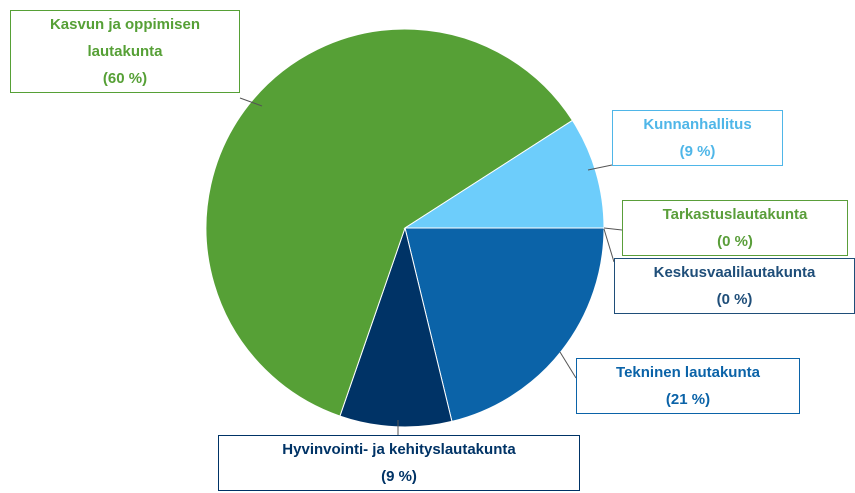 Image resolution: width=855 pixels, height=493 pixels. I want to click on slice-label: Hyvinvointi- ja kehityslautakunta (9 %), so click(399, 463).